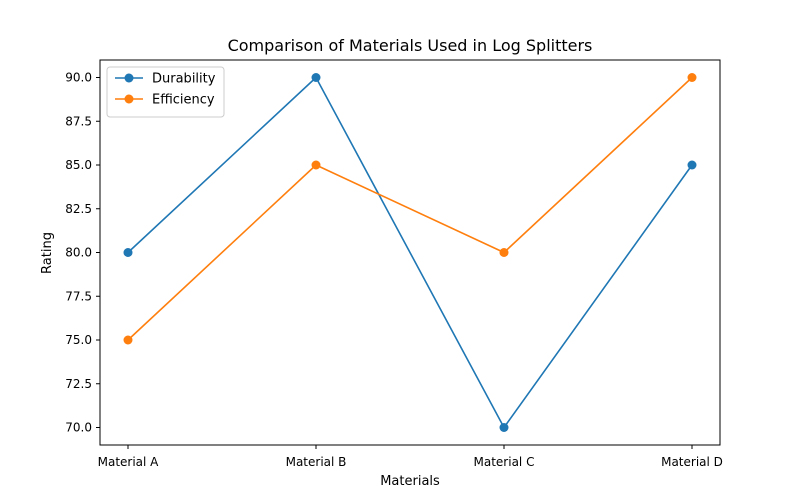  I want to click on legend-marker-durability, so click(129, 78).